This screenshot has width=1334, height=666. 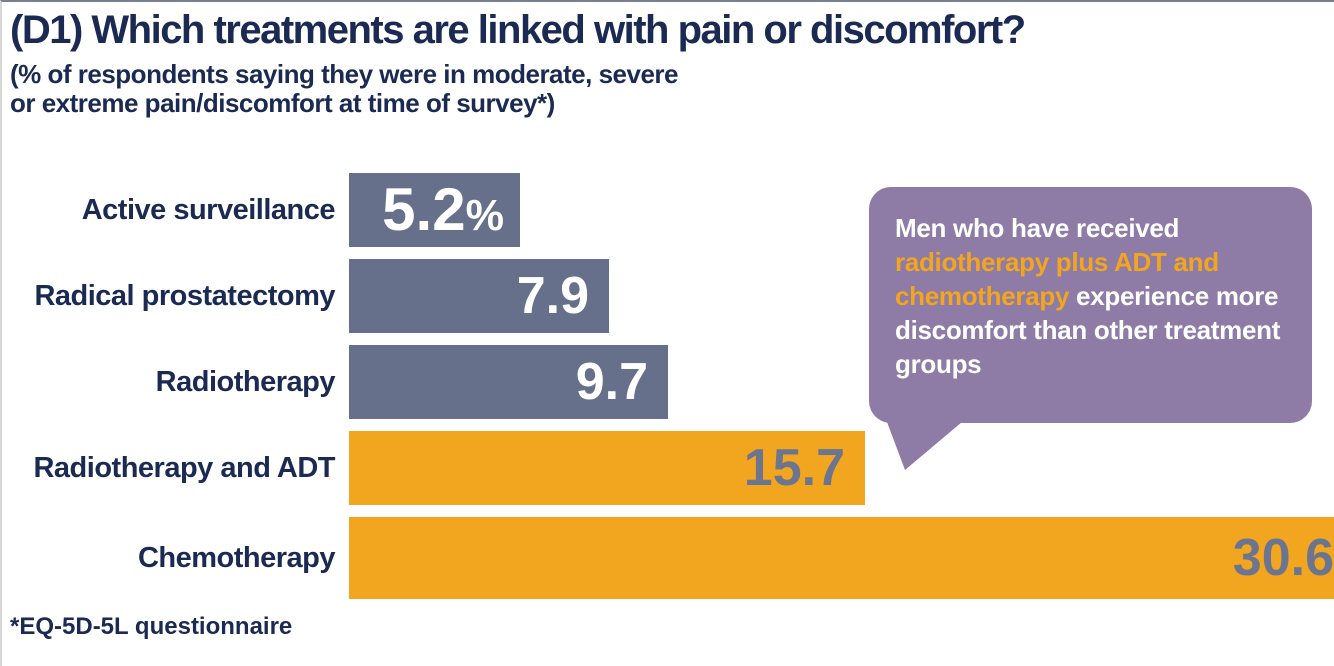 I want to click on bar-row: Chemotherapy 30.6, so click(x=668, y=558).